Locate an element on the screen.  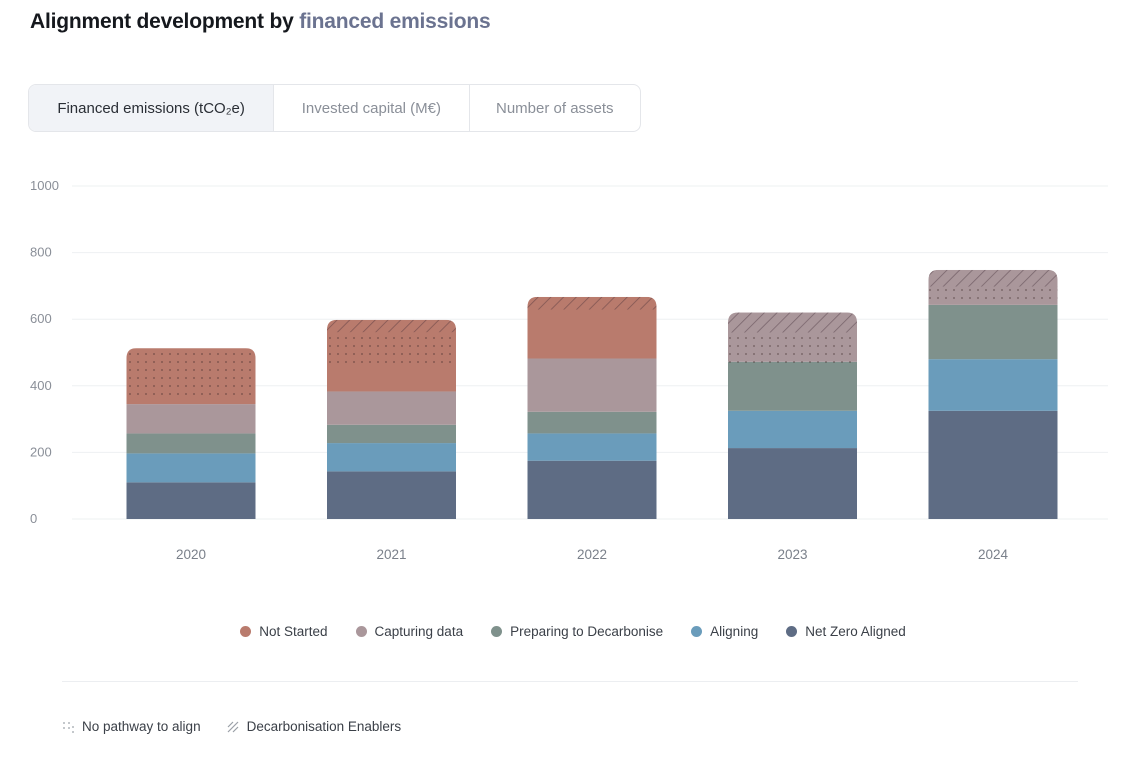
bar-segment-capturing_data-2020 is located at coordinates (191, 419).